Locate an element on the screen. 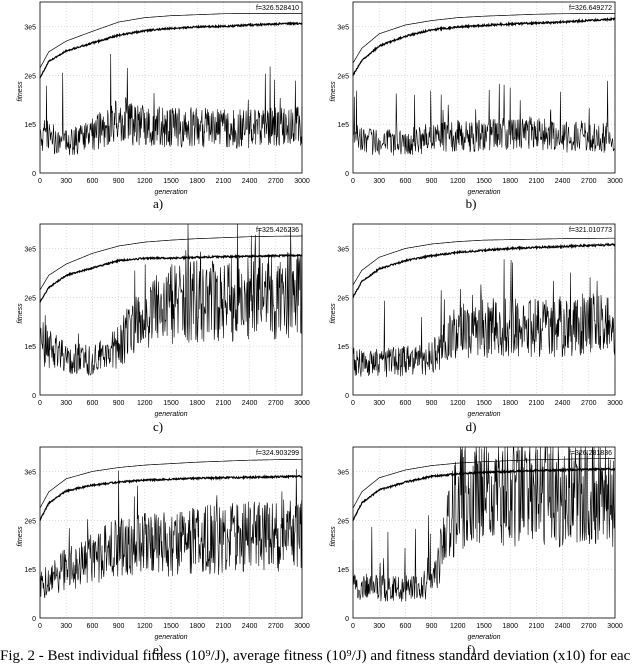  panel-caption: b) is located at coordinates (471, 203).